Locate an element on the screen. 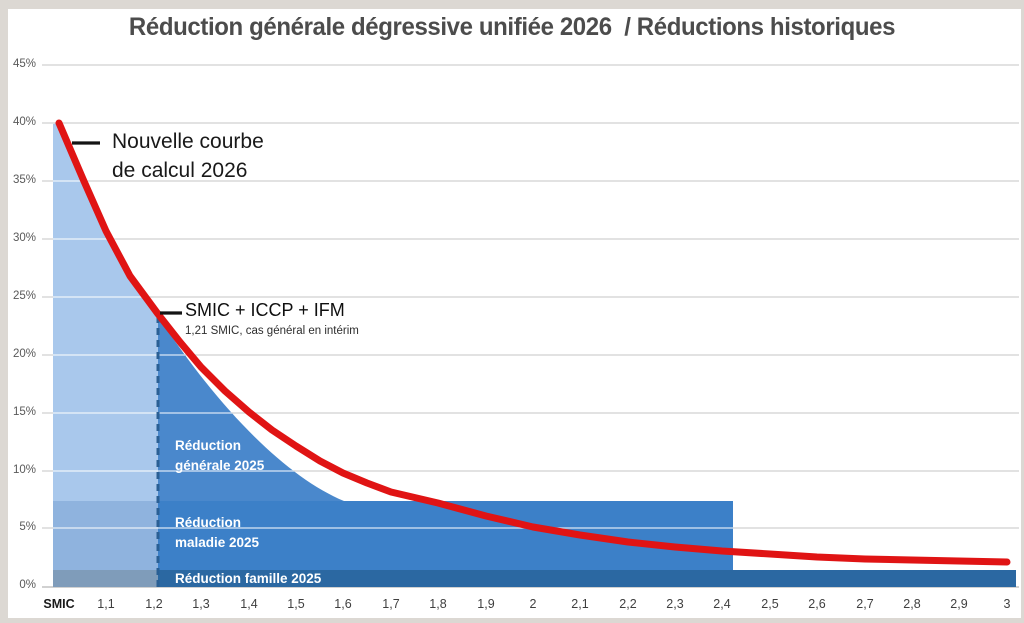 The image size is (1024, 623). y-tick-15: 15% is located at coordinates (24, 412).